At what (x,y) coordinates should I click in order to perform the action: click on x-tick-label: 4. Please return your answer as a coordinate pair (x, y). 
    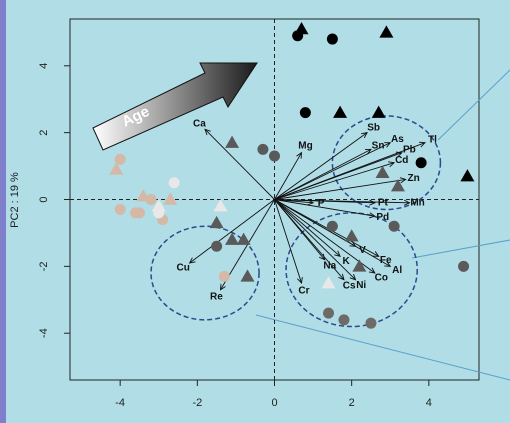
    Looking at the image, I should click on (429, 403).